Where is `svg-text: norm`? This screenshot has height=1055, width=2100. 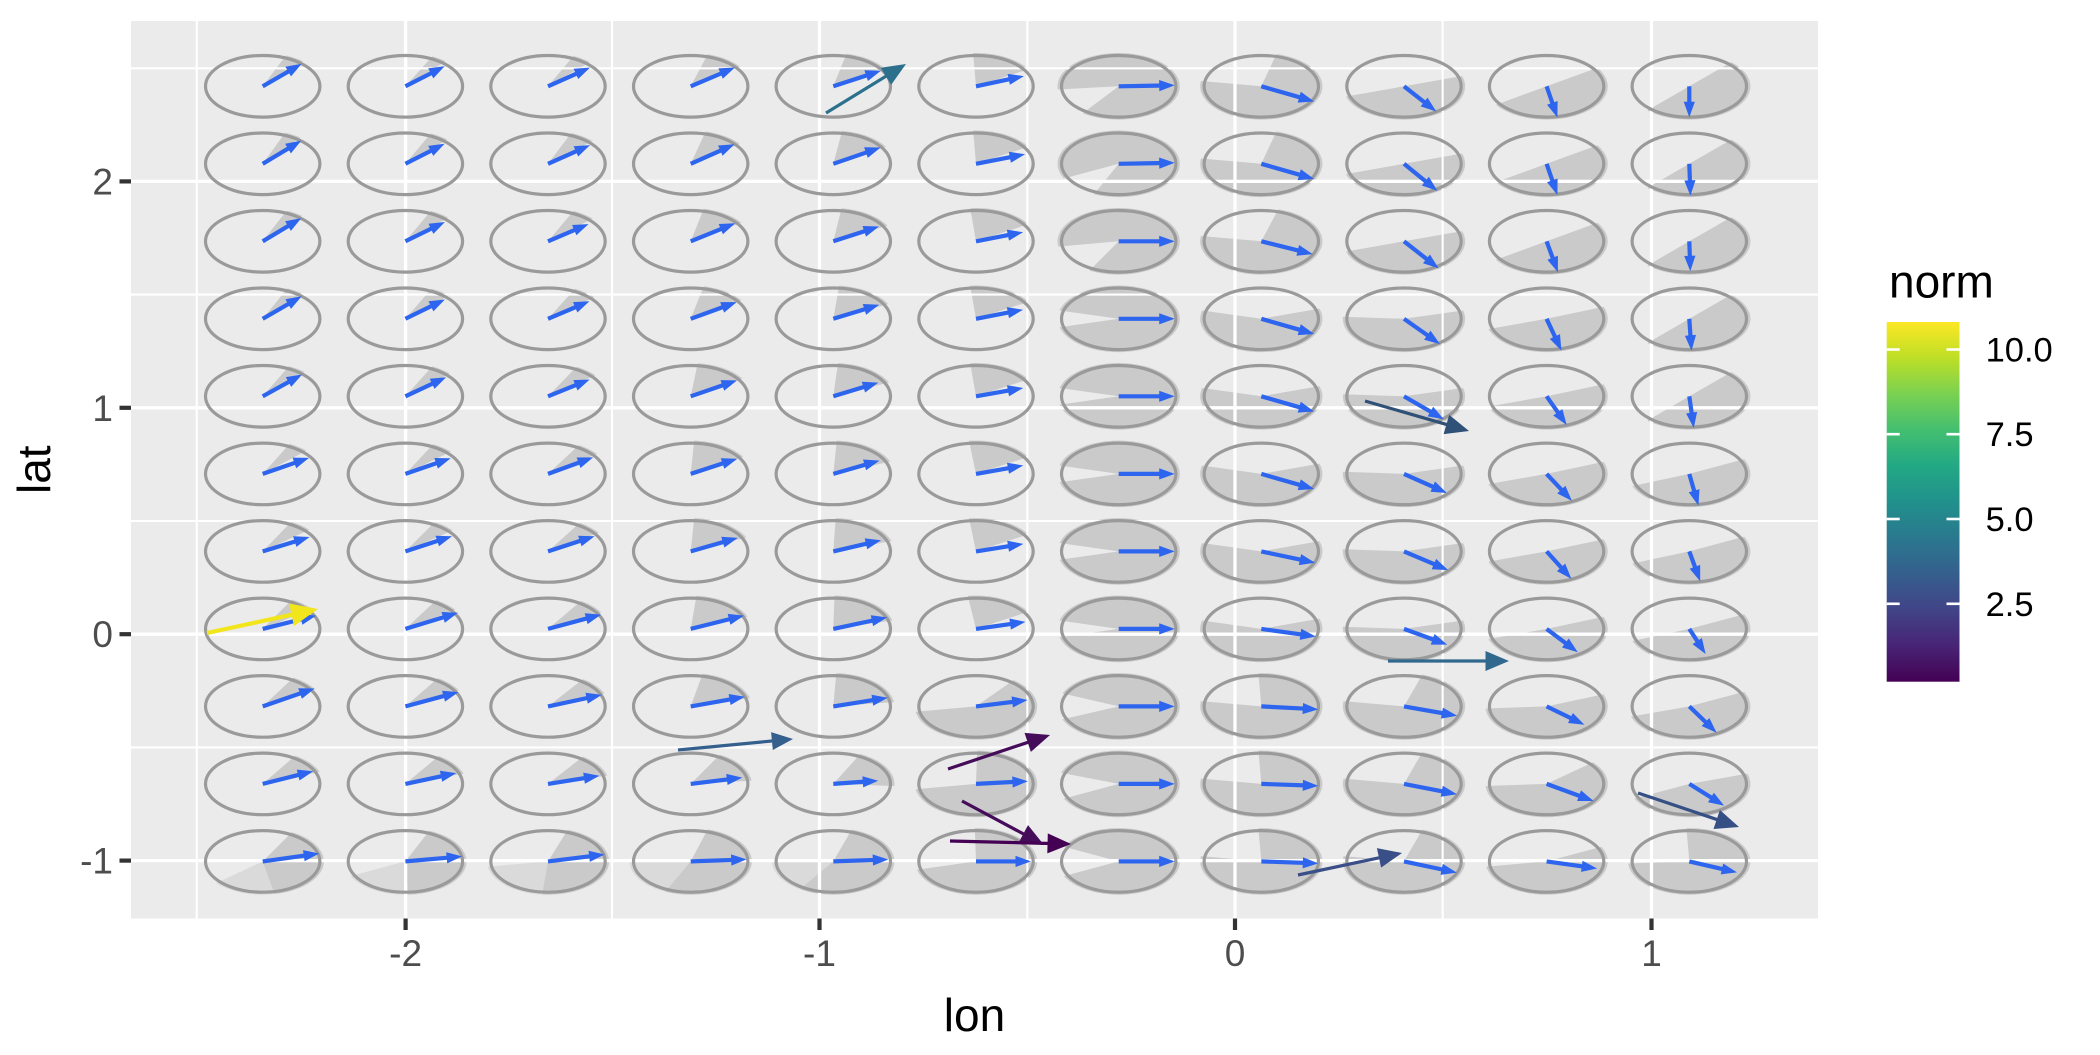 svg-text: norm is located at coordinates (1941, 282).